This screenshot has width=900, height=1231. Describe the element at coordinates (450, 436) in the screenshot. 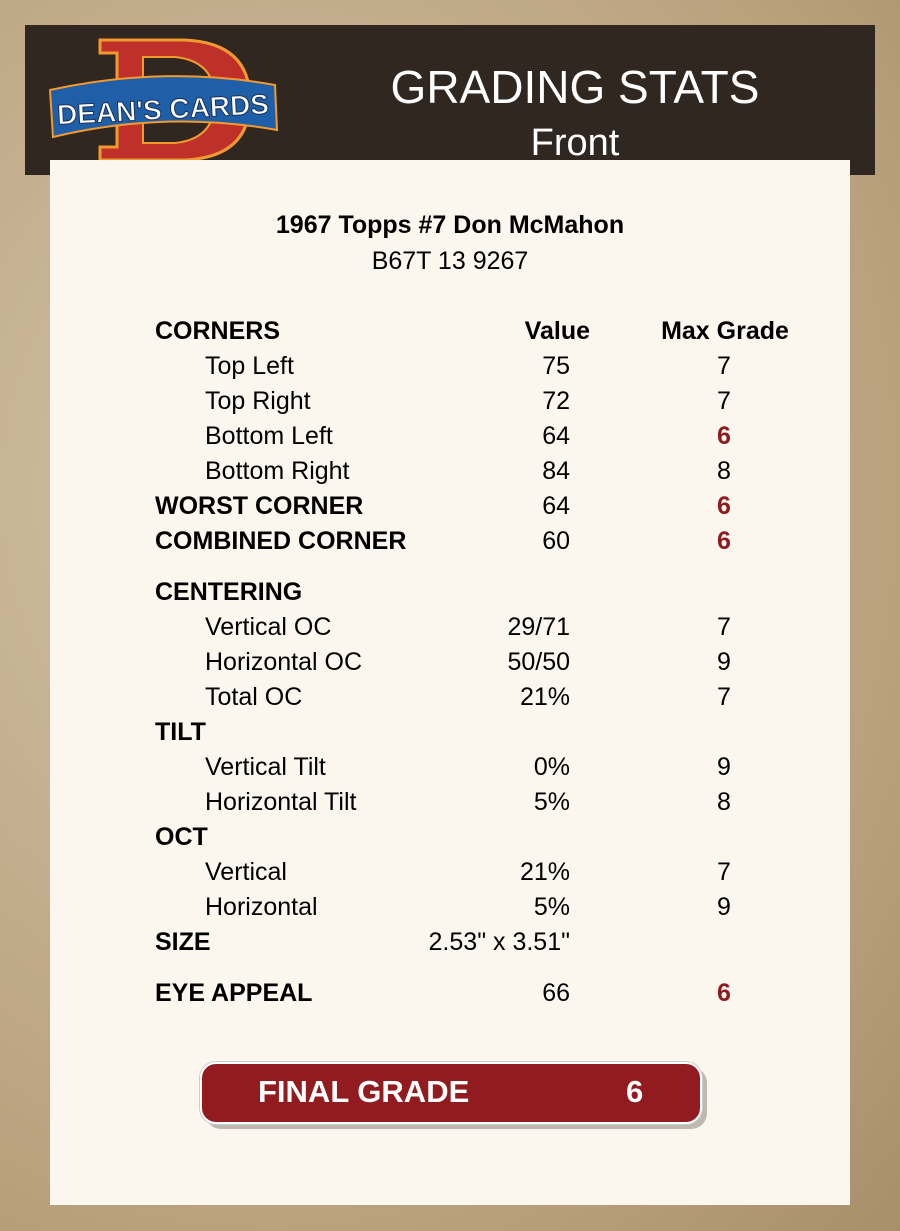

I see `table-row: Bottom Left 64 6` at that location.